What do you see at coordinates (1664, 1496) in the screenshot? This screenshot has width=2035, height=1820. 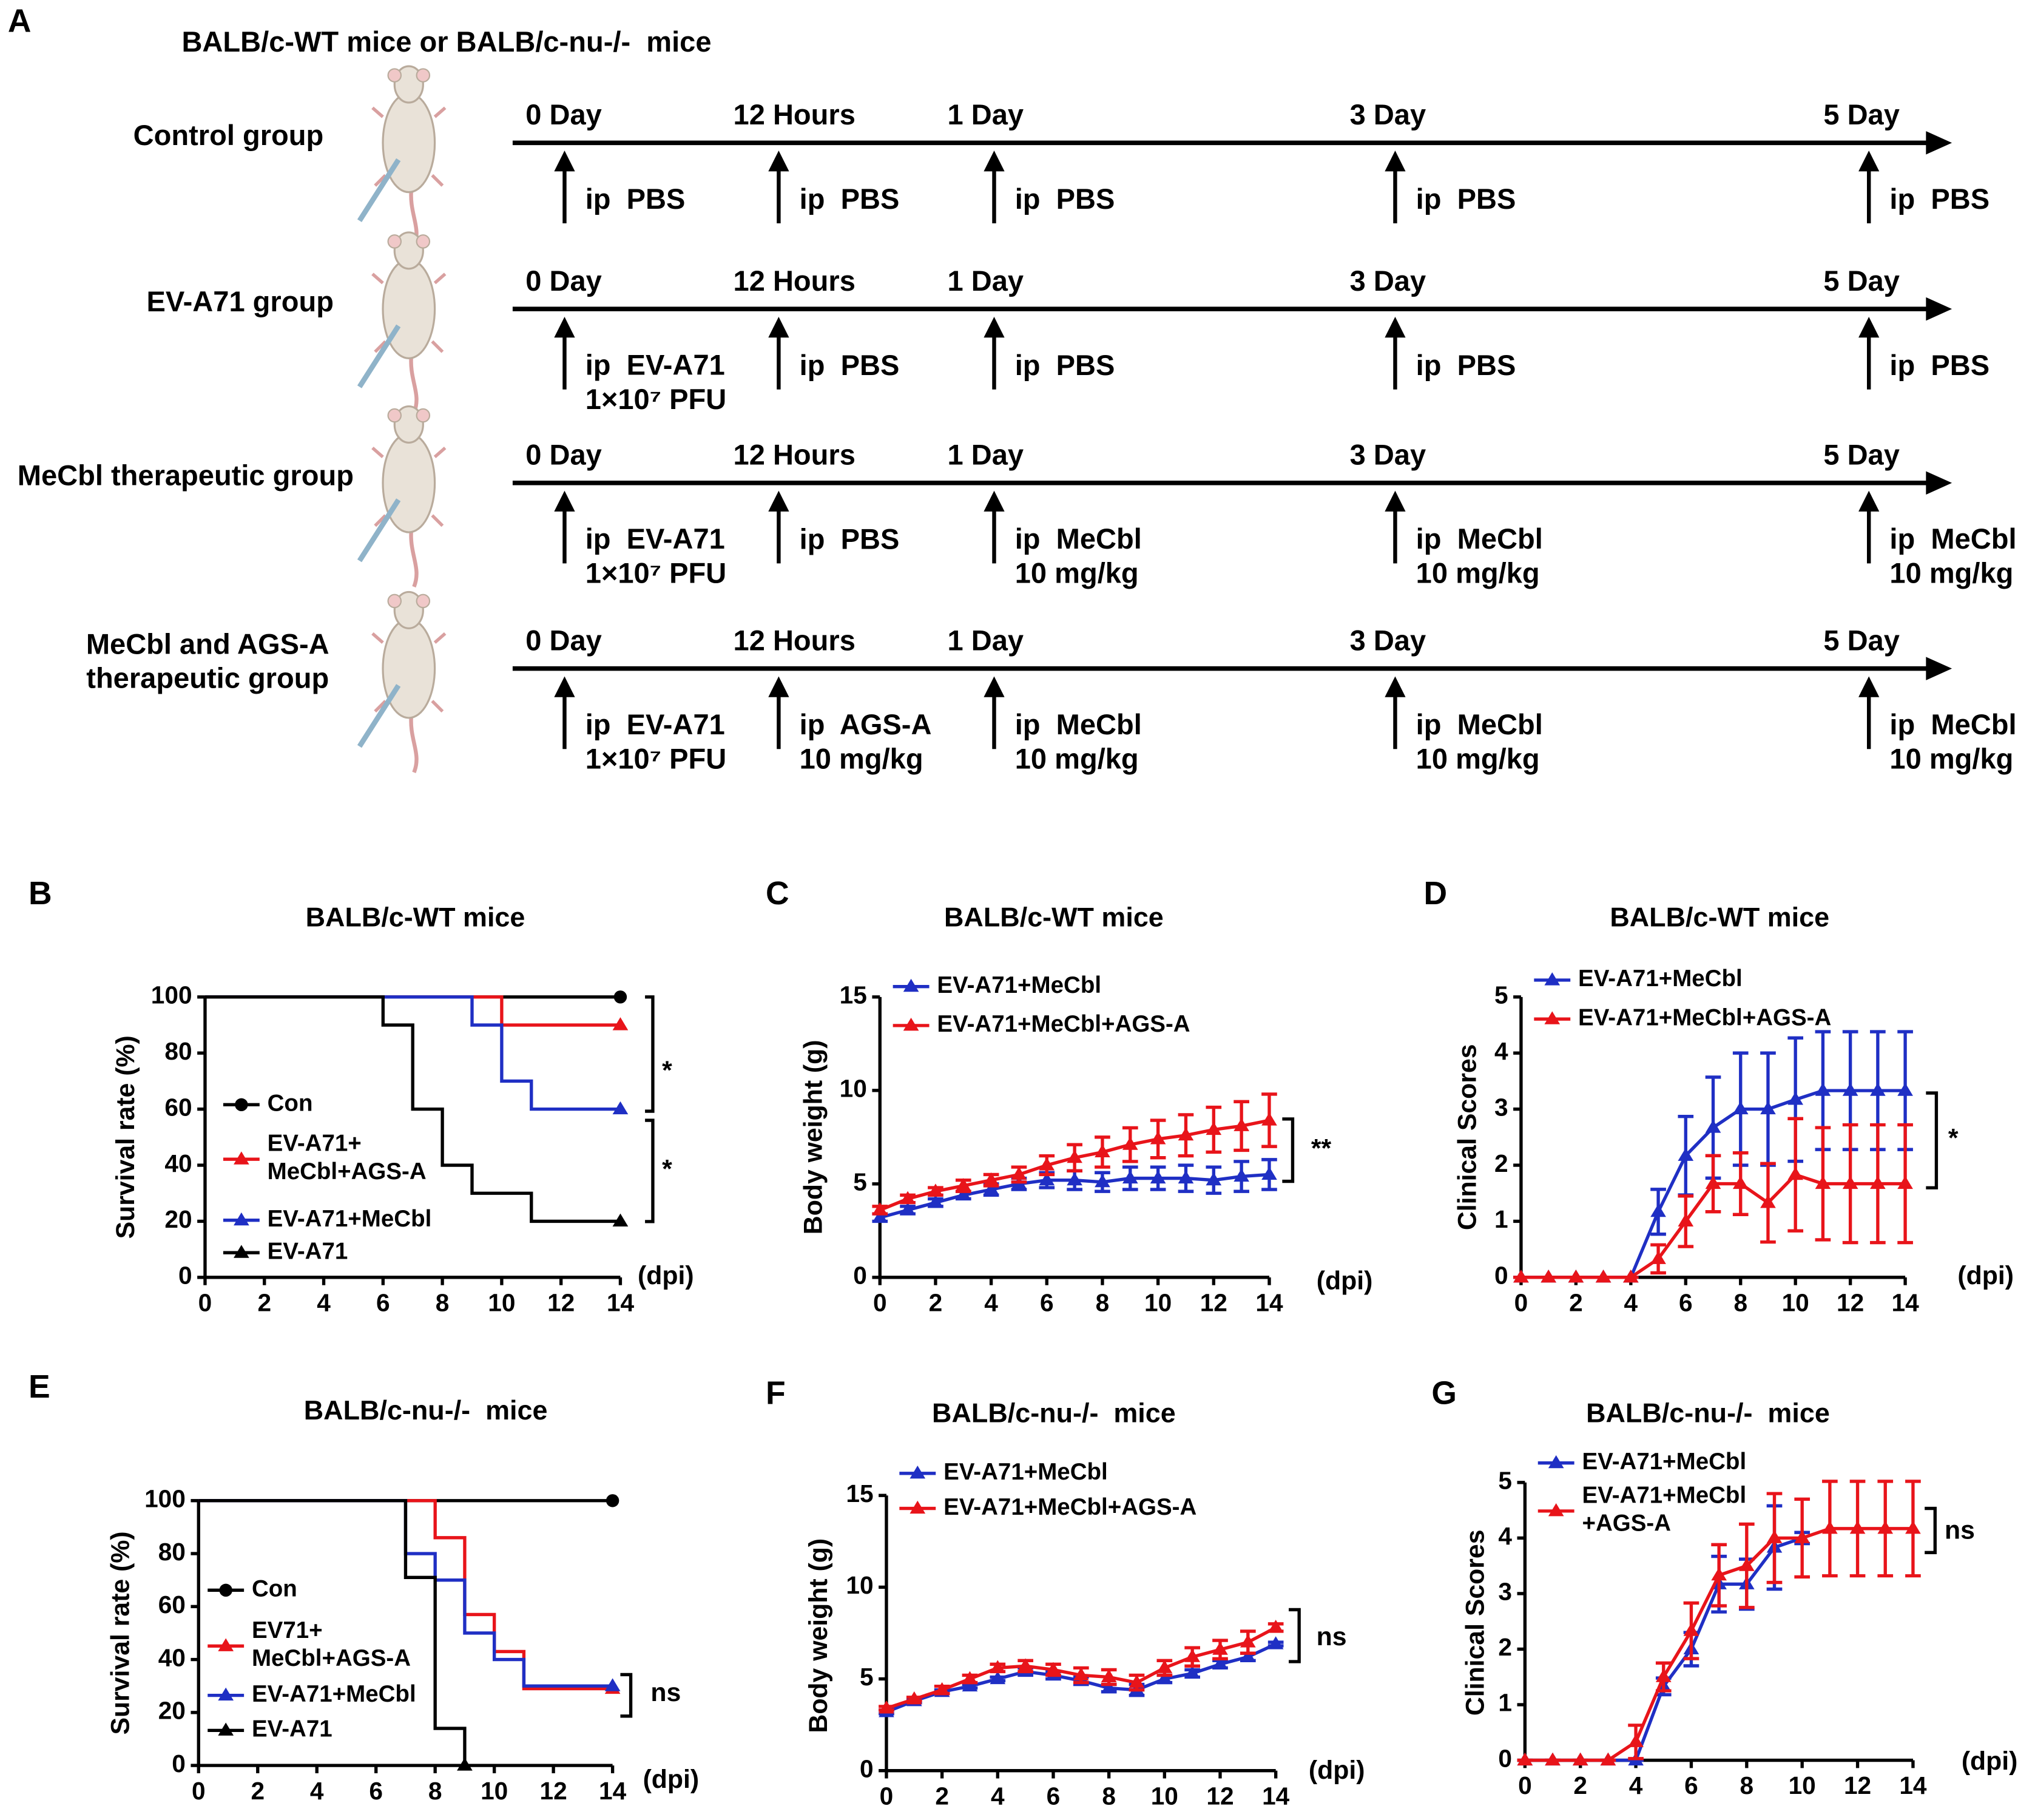 I see `text-line: EV-A71+MeCbl` at bounding box center [1664, 1496].